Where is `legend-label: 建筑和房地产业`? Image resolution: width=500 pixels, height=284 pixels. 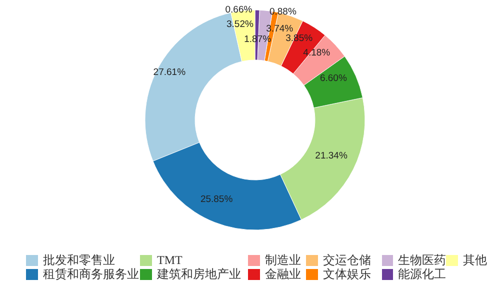
legend-label: 建筑和房地产业 is located at coordinates (199, 274).